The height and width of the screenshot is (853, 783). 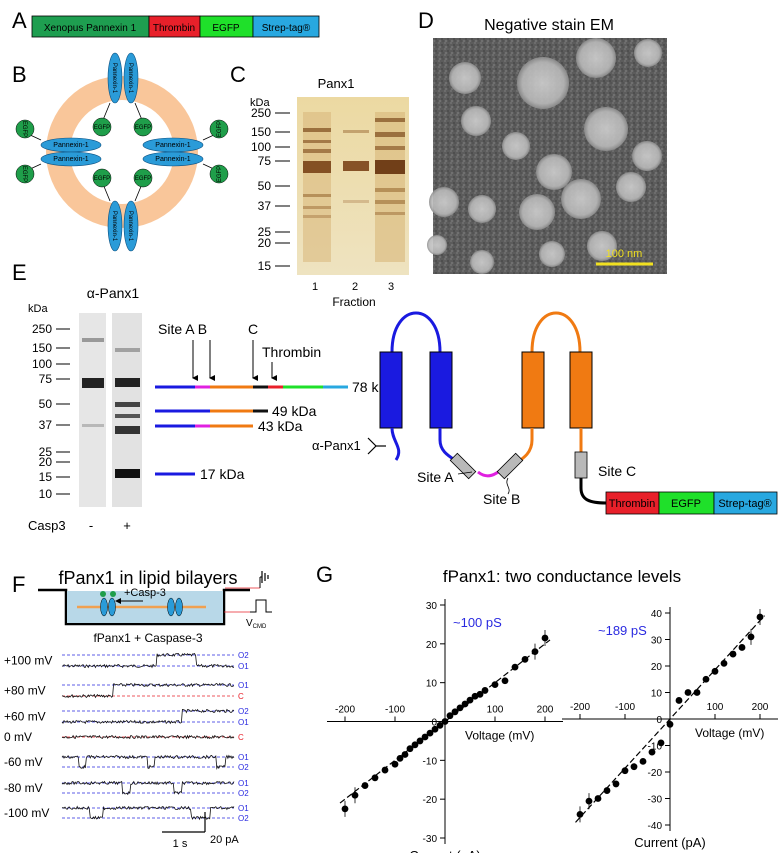 I want to click on site-c-label: C, so click(x=253, y=329).